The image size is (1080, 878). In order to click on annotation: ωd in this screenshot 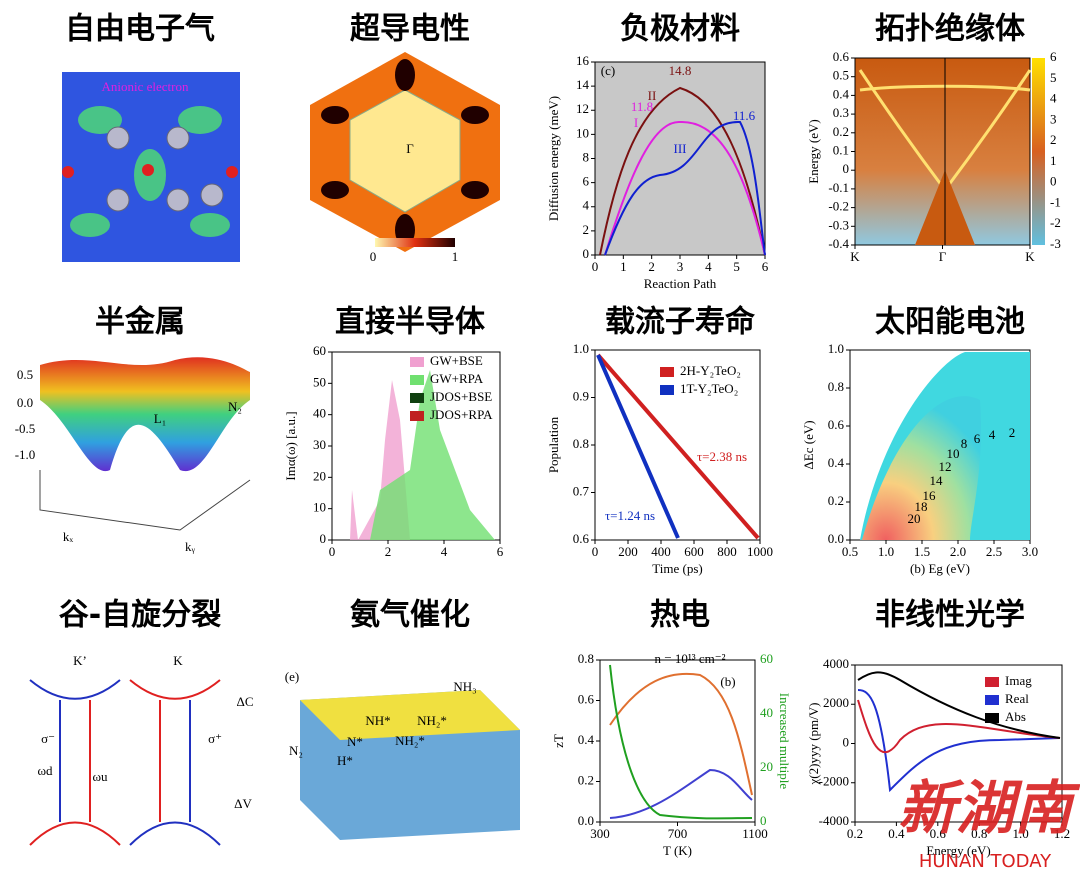, I will do `click(45, 770)`.